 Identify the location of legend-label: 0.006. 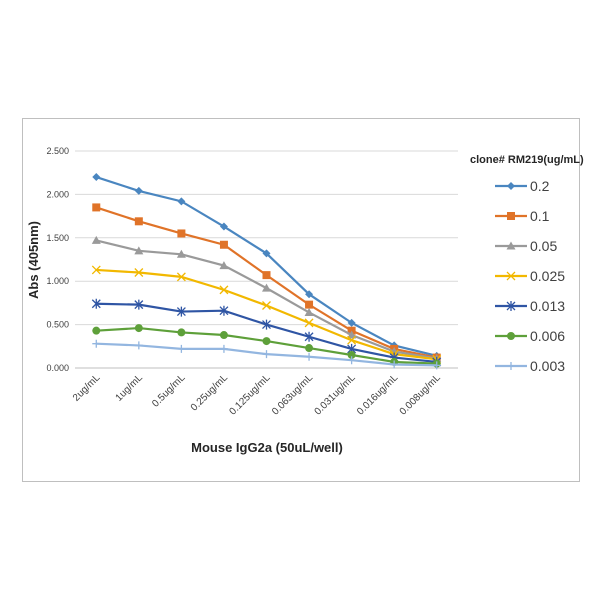
(547, 336).